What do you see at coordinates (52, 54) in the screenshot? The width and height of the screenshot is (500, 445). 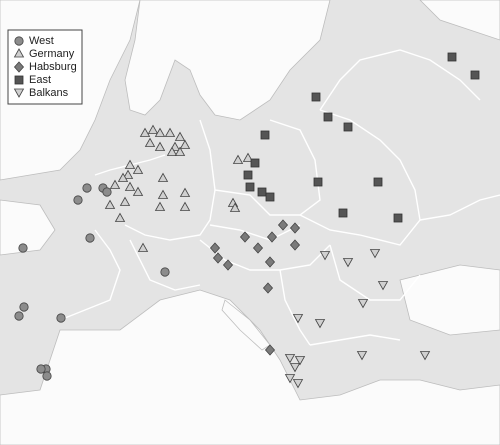 I see `legend-label: Germany` at bounding box center [52, 54].